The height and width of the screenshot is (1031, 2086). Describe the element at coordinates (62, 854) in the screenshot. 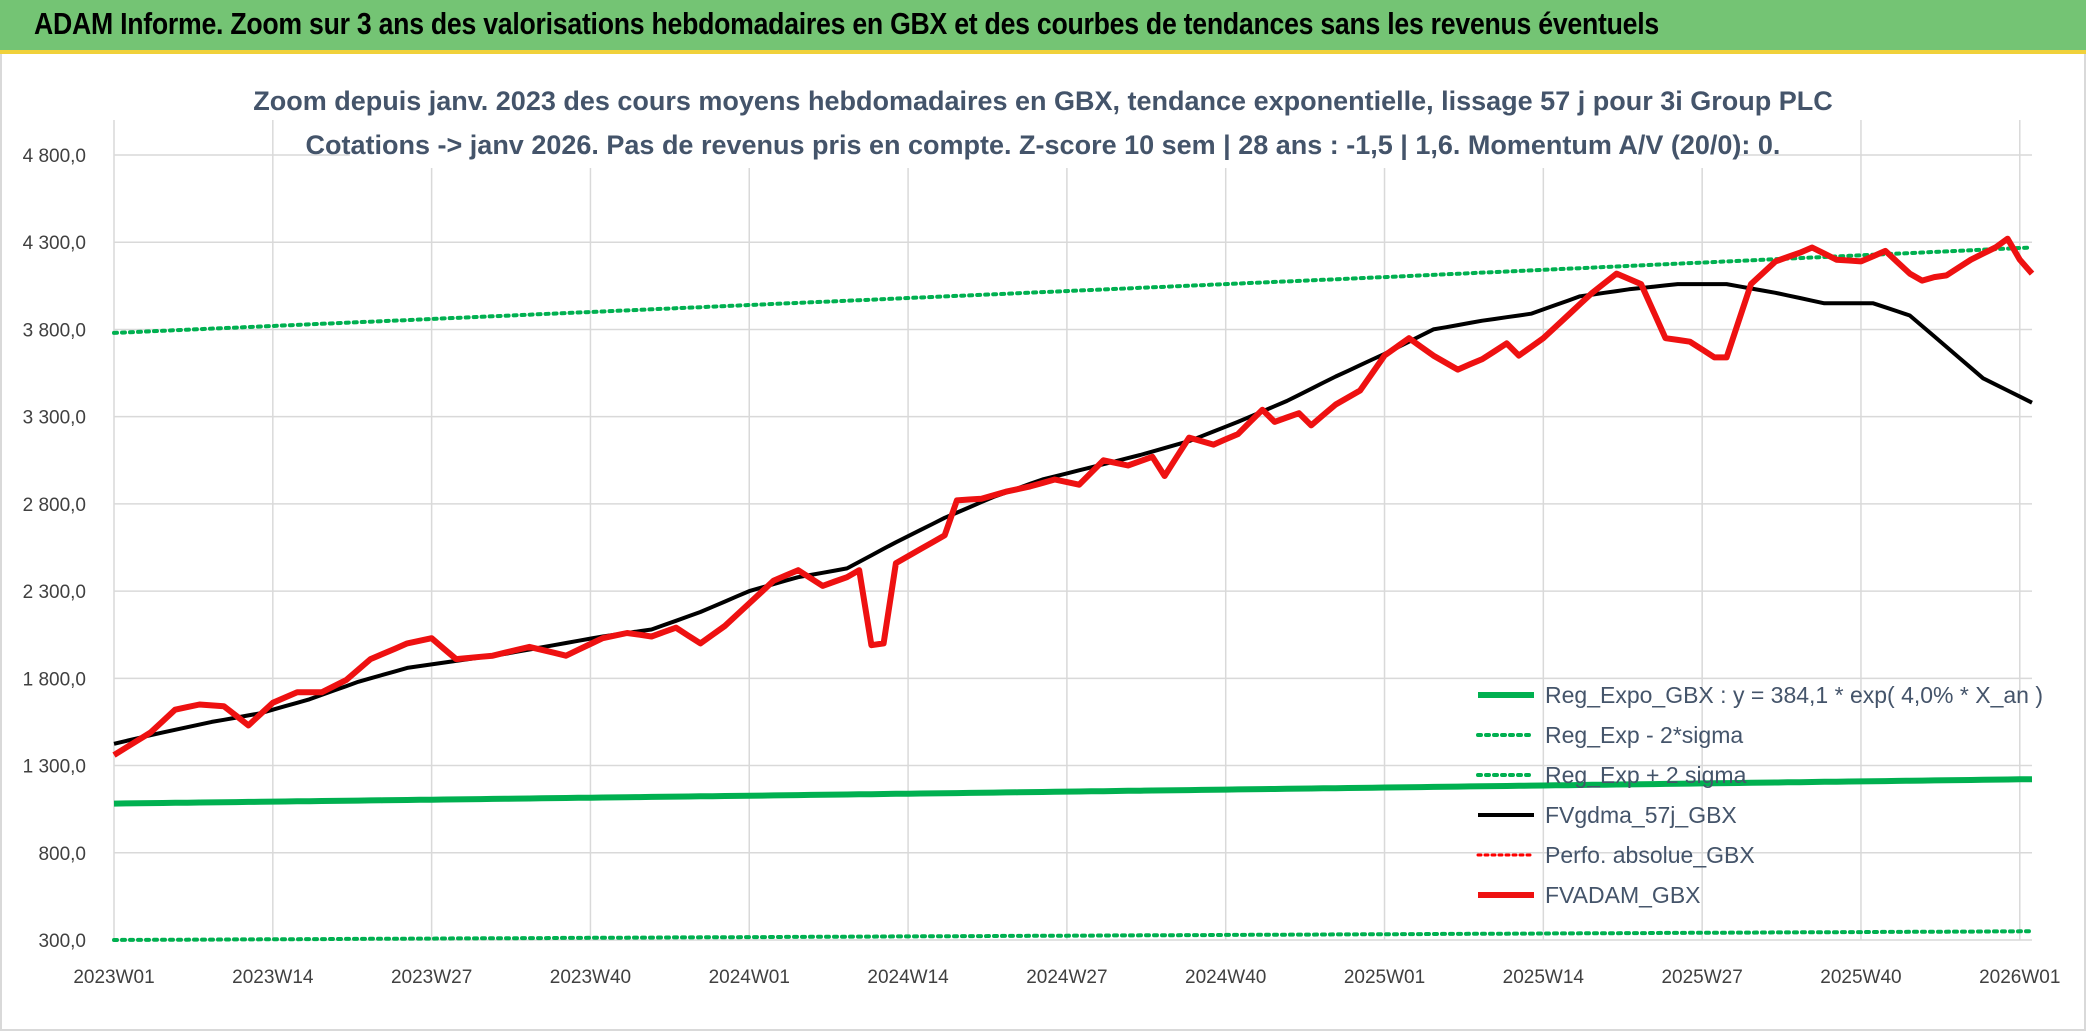

I see `y-tick-label: 800,0` at that location.